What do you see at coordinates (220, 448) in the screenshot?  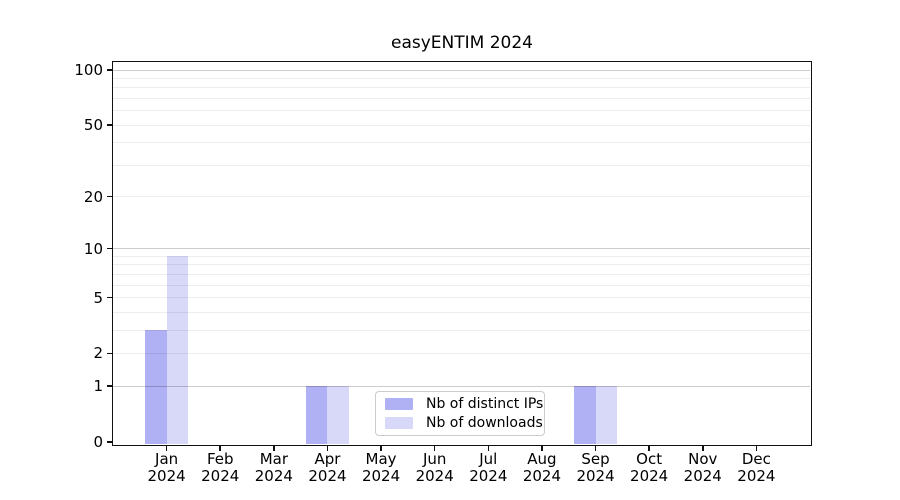 I see `x-tick-mark-feb` at bounding box center [220, 448].